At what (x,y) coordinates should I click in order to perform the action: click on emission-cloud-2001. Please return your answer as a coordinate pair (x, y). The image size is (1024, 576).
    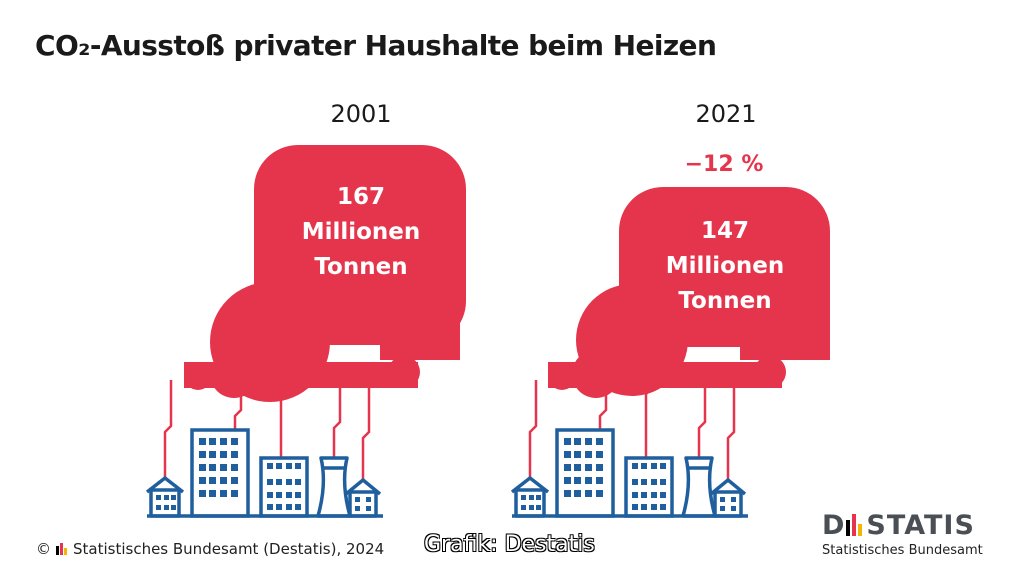
    Looking at the image, I should click on (325, 273).